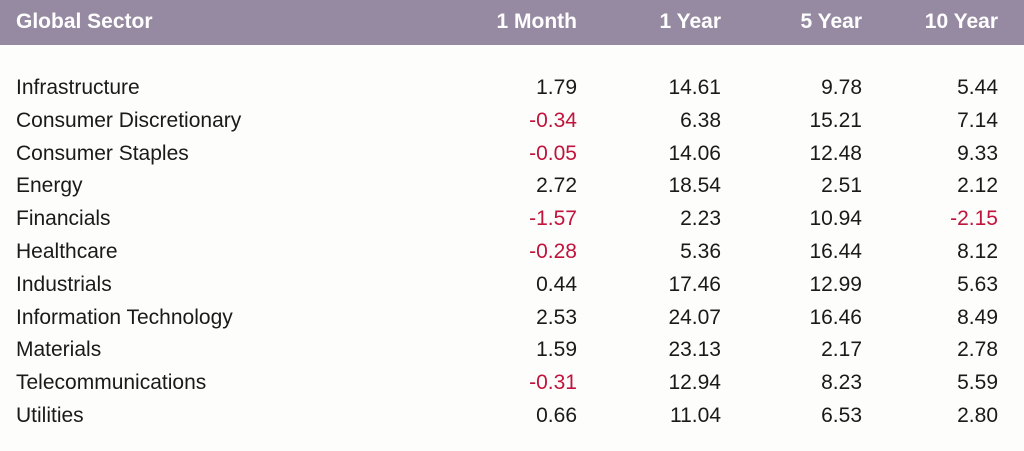  I want to click on cell-10-year: 9.33, so click(977, 153).